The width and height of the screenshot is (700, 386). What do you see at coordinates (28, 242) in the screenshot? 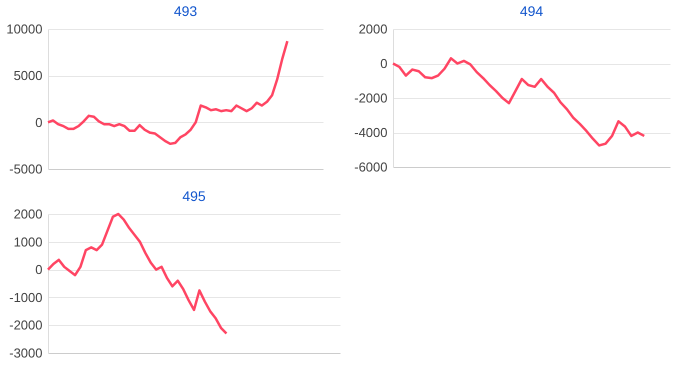
I see `y-tick-label: 1000` at bounding box center [28, 242].